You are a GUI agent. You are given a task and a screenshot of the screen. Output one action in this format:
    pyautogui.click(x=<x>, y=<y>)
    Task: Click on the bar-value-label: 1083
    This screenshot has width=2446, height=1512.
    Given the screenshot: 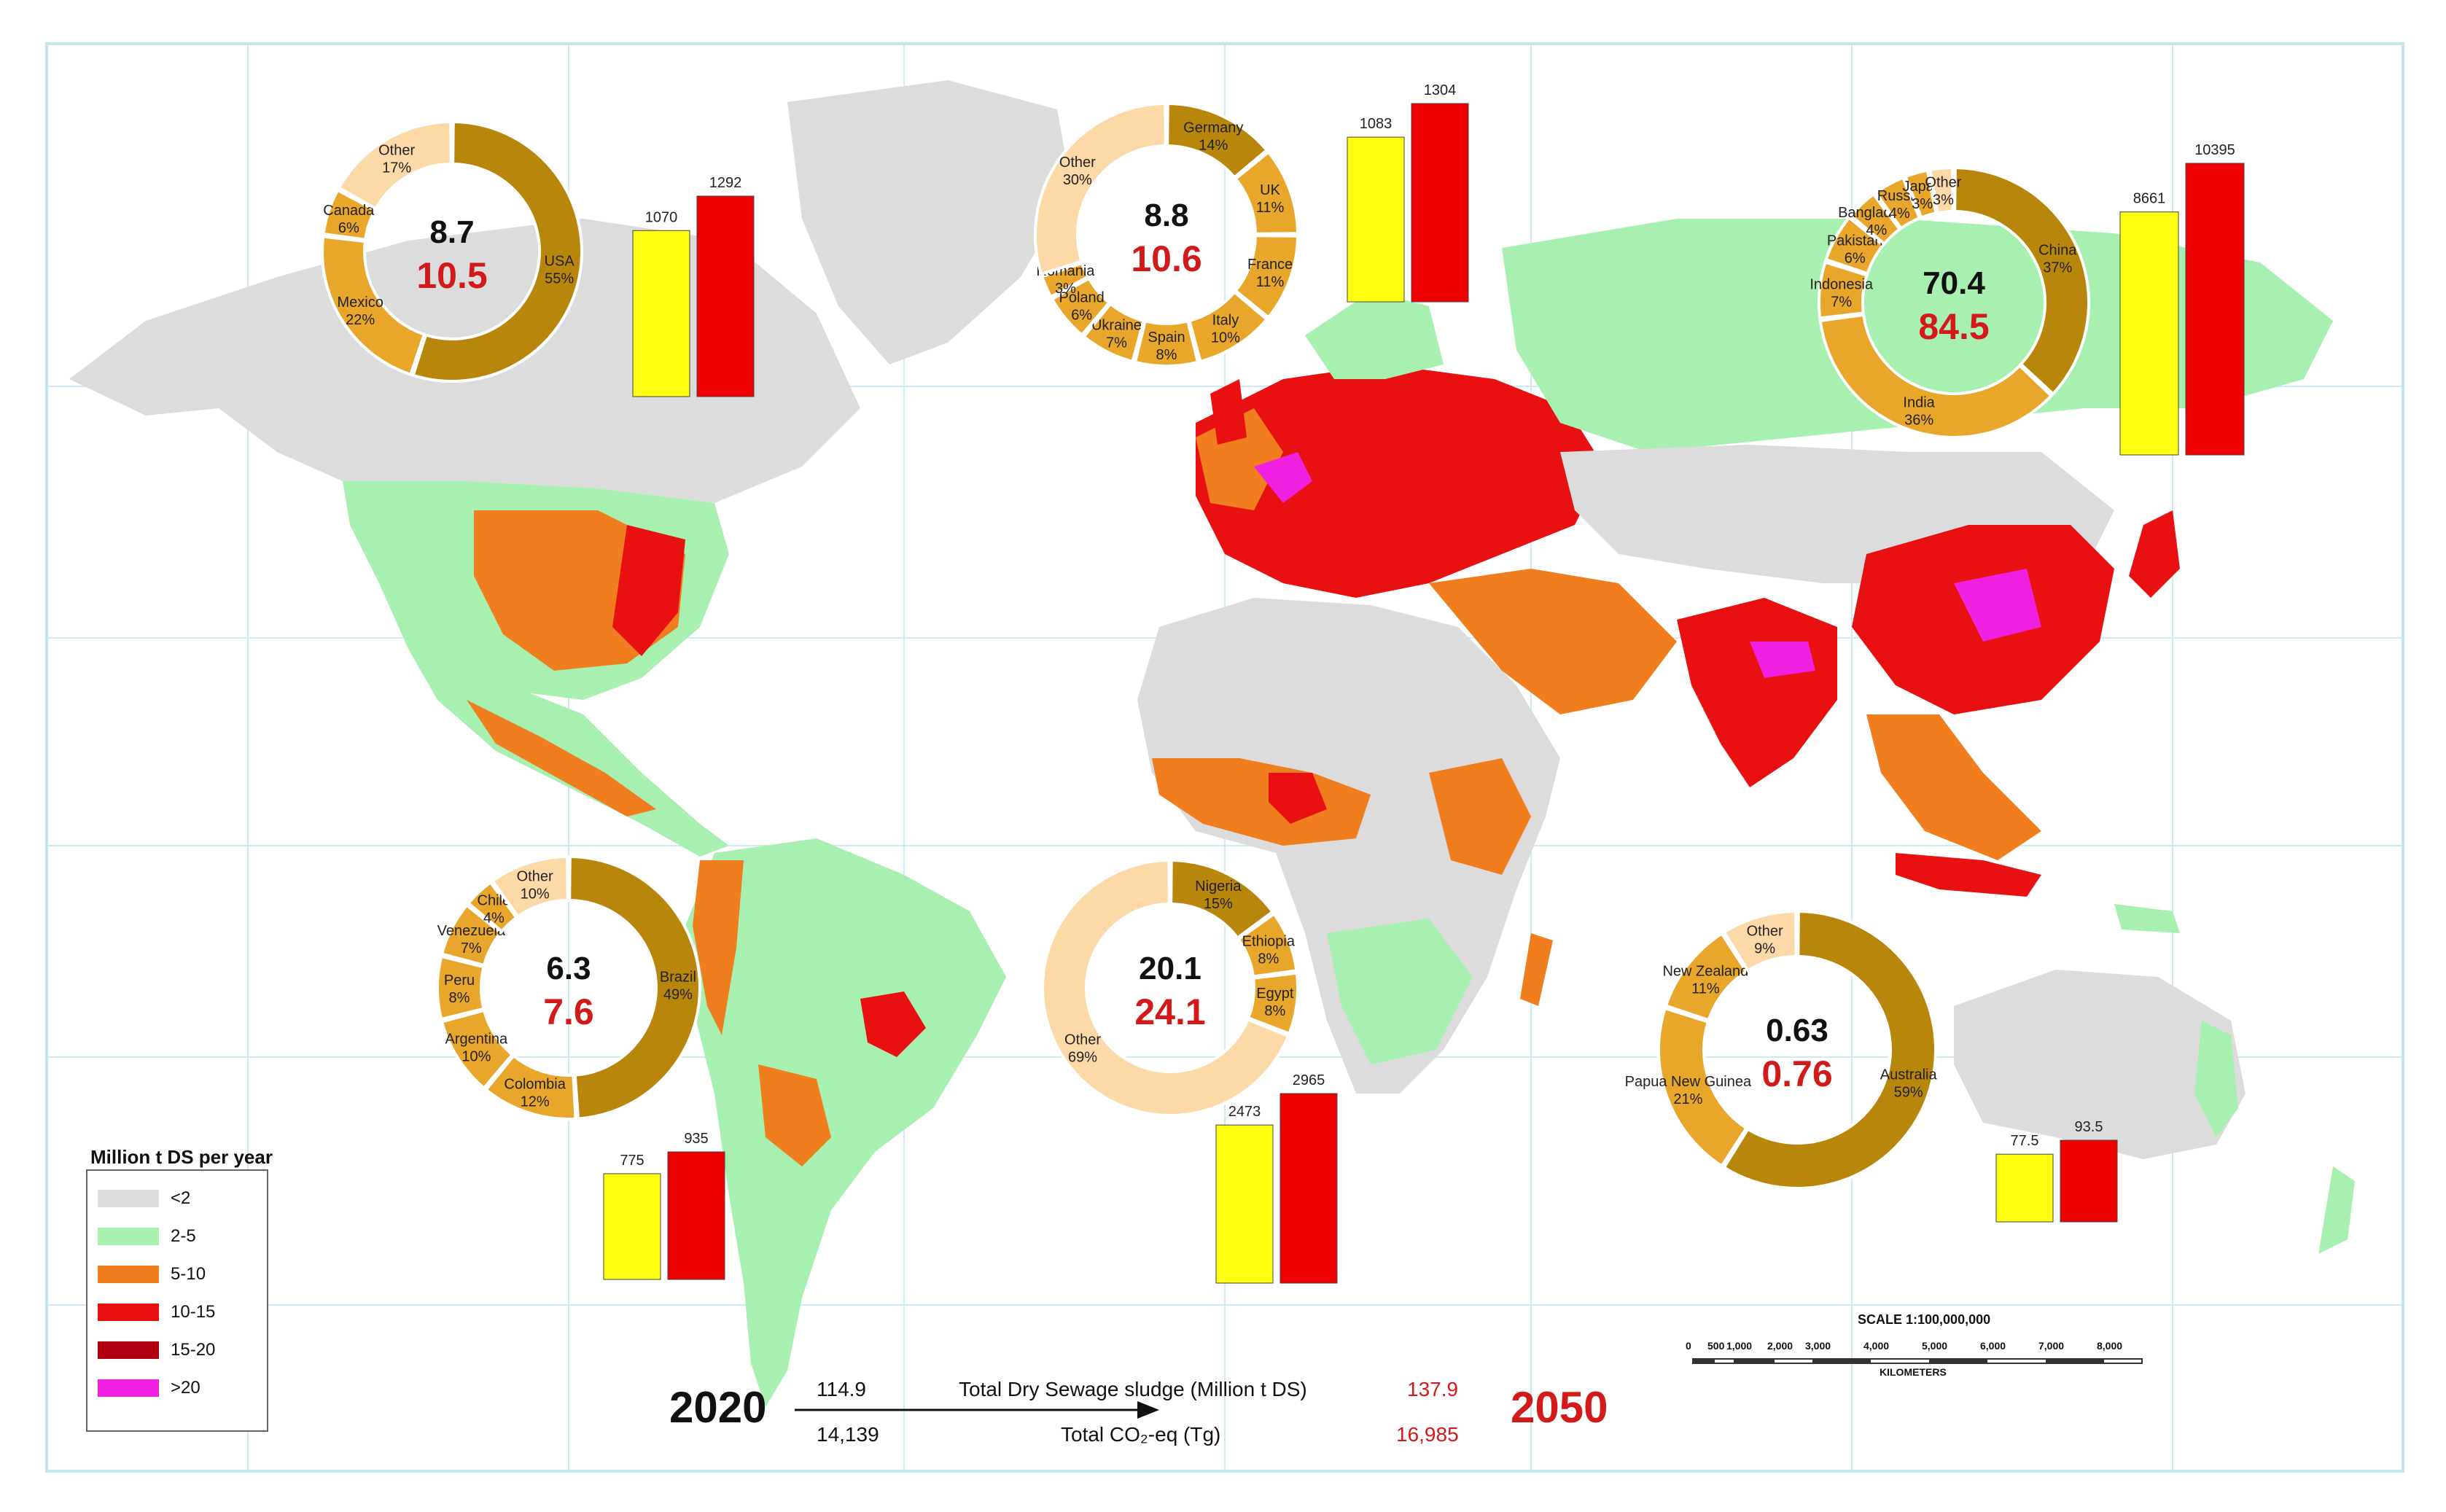 What is the action you would take?
    pyautogui.click(x=1377, y=124)
    